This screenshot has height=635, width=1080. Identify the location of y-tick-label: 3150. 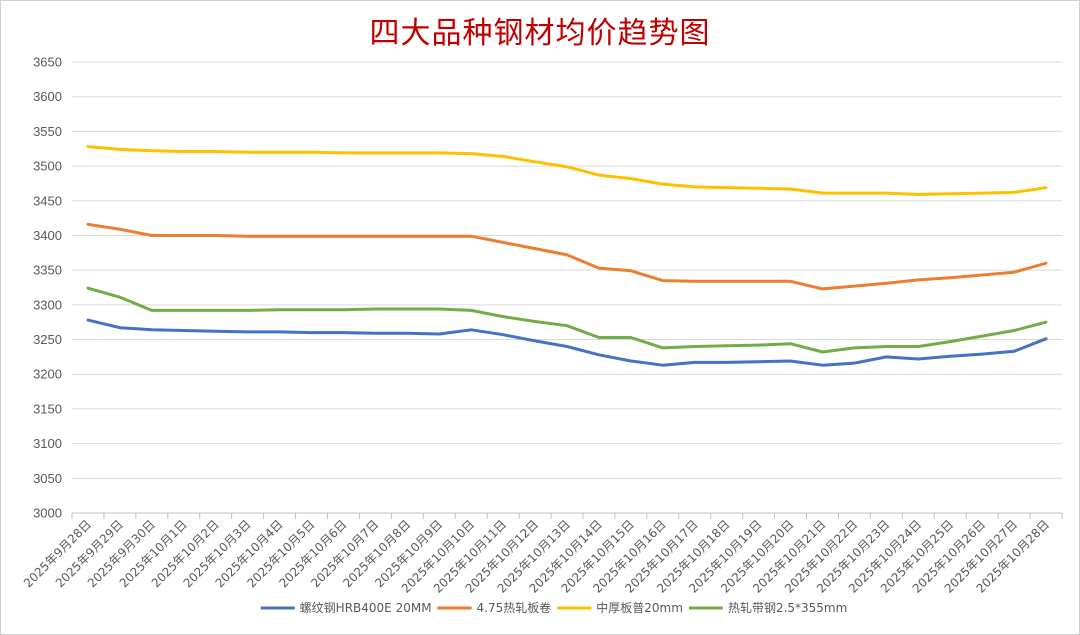
(47, 408).